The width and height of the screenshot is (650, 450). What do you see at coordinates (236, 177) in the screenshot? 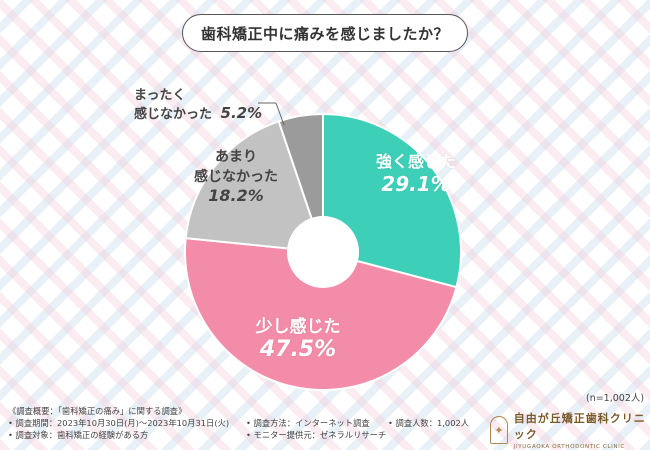
I see `slice-label-notmuch: あまり 感じなかった 18.2%` at bounding box center [236, 177].